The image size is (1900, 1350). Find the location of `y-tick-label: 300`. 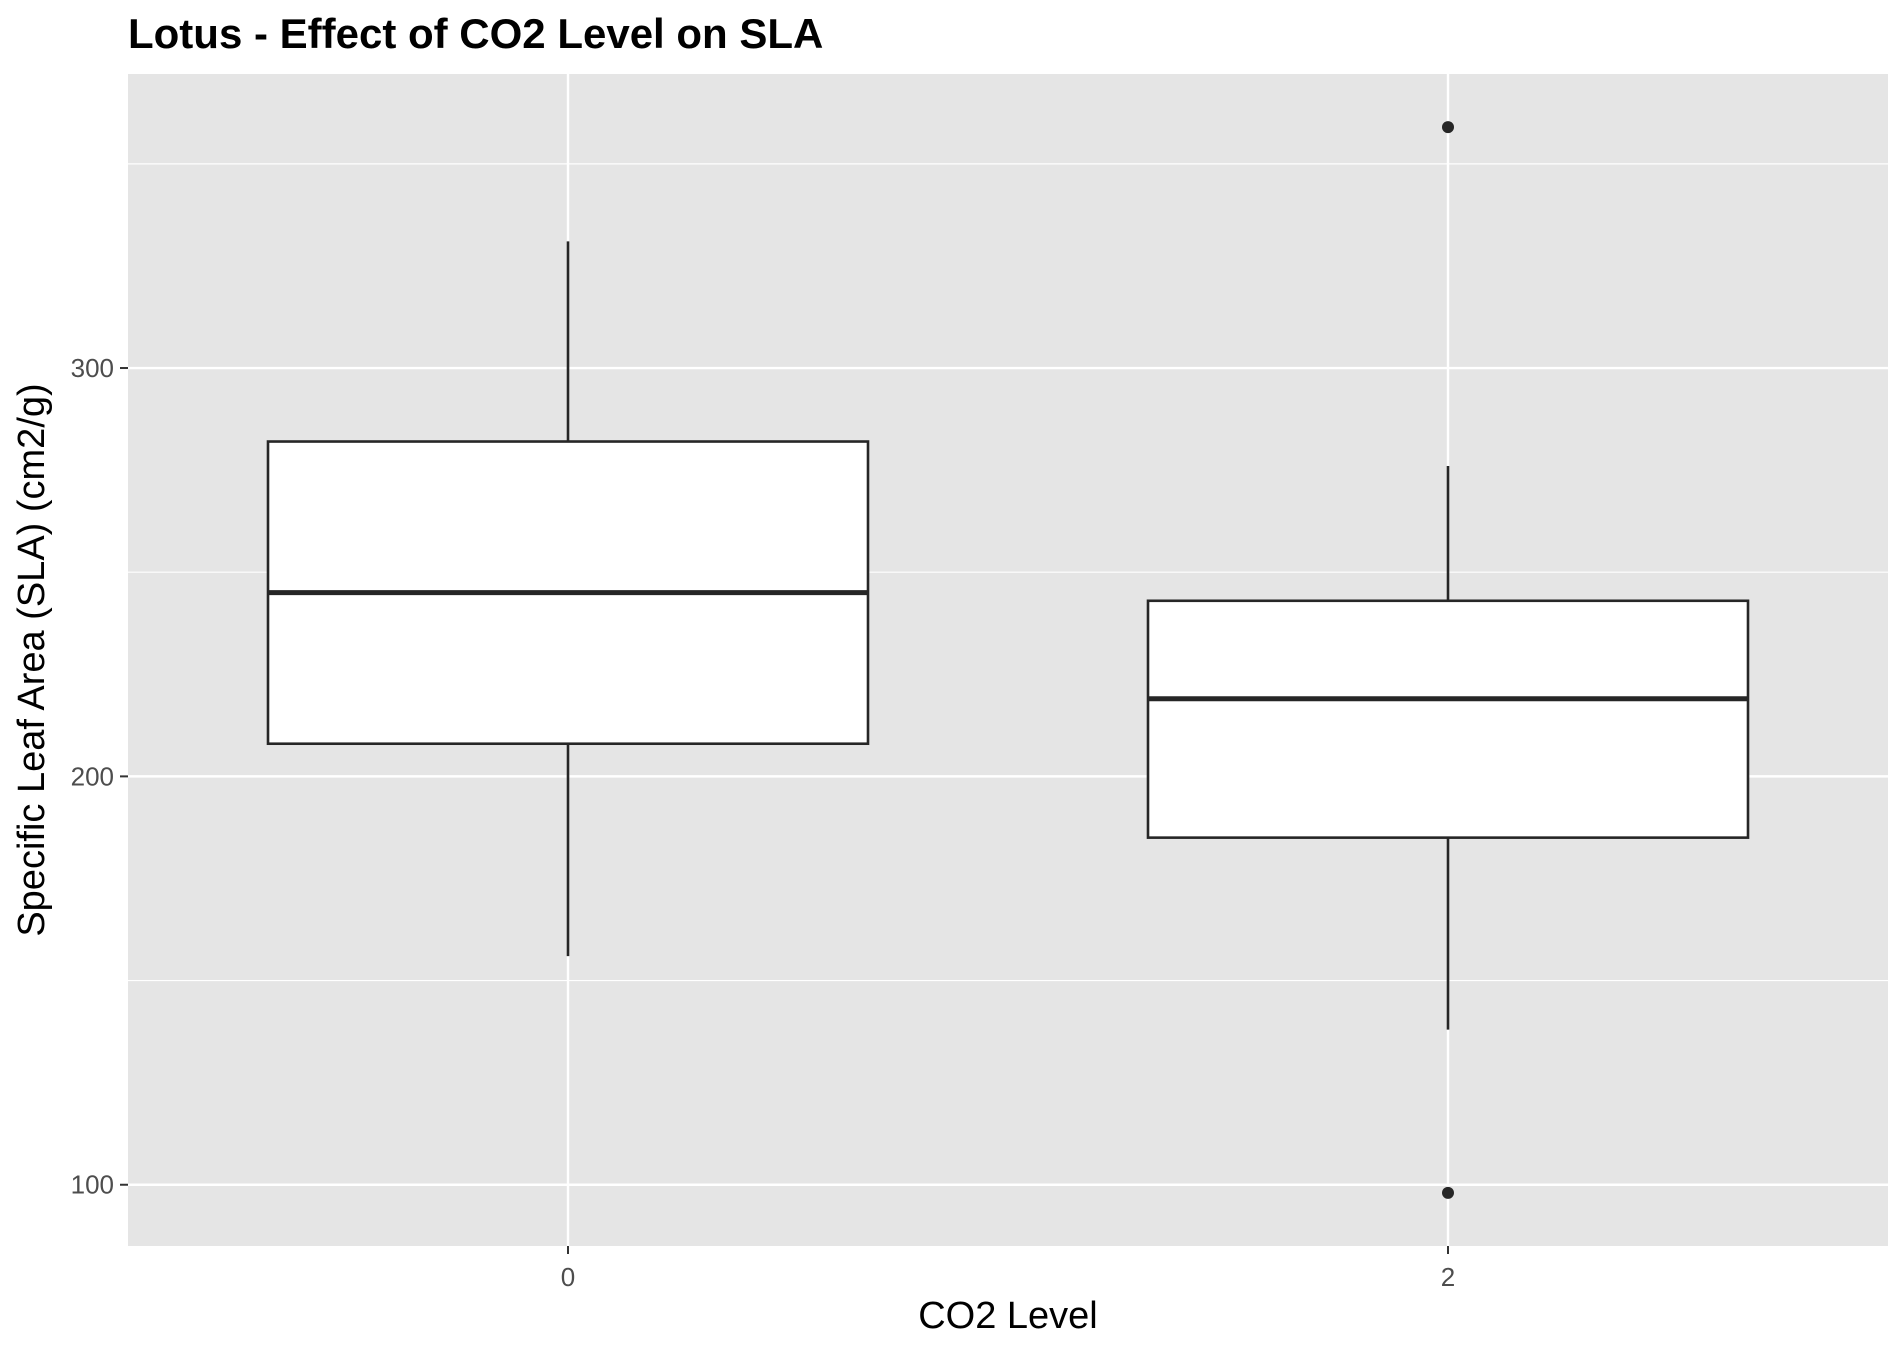

y-tick-label: 300 is located at coordinates (92, 368).